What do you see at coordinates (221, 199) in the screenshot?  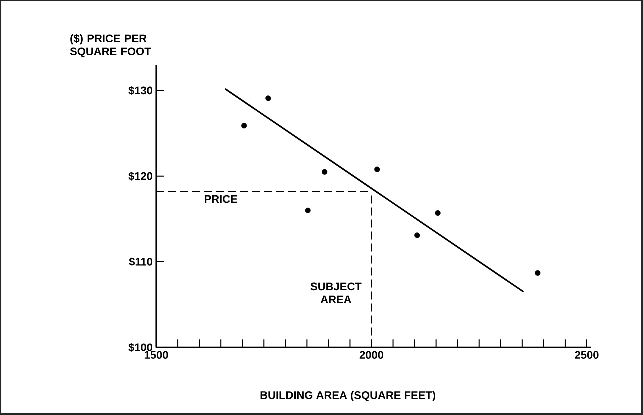 I see `ref-line-label: PRICE` at bounding box center [221, 199].